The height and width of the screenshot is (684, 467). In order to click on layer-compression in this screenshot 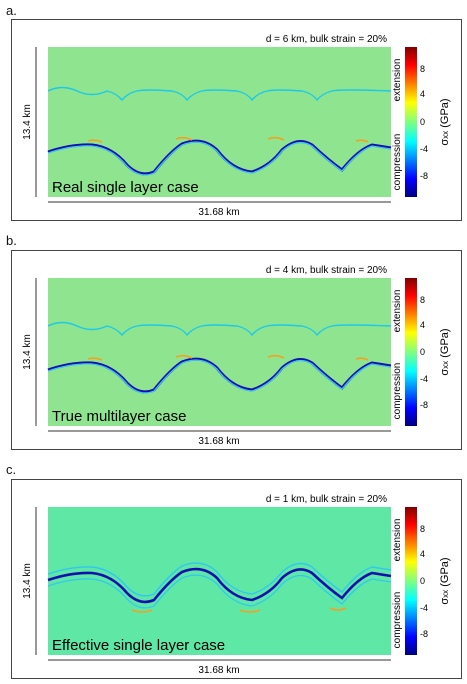, I will do `click(219, 585)`.